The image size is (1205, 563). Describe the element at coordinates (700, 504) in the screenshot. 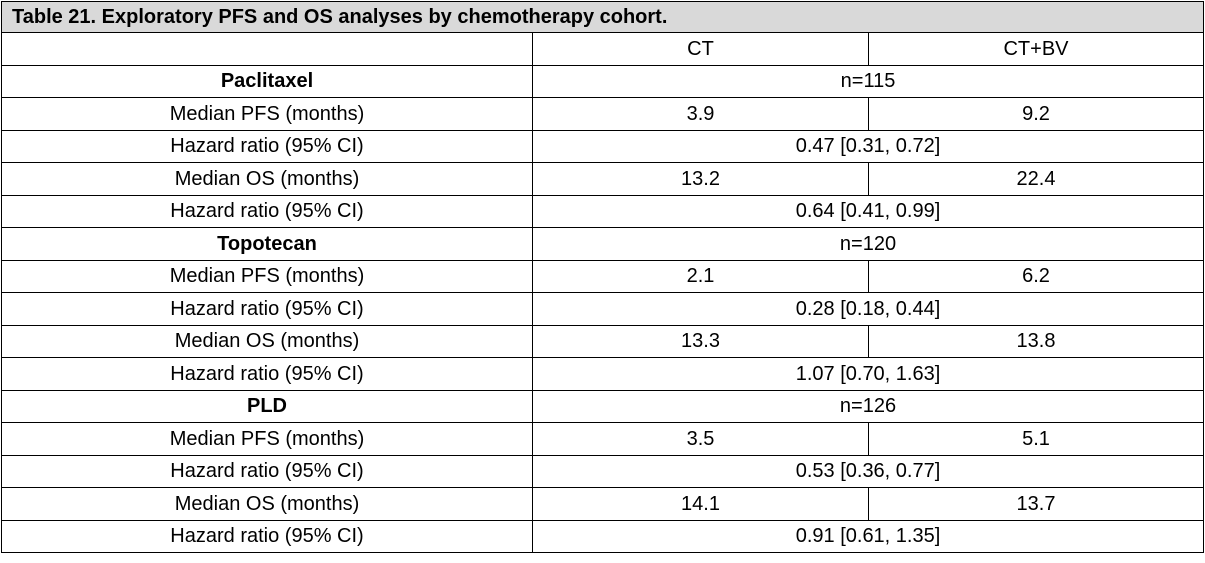

I see `ct-value: 14.1` at that location.